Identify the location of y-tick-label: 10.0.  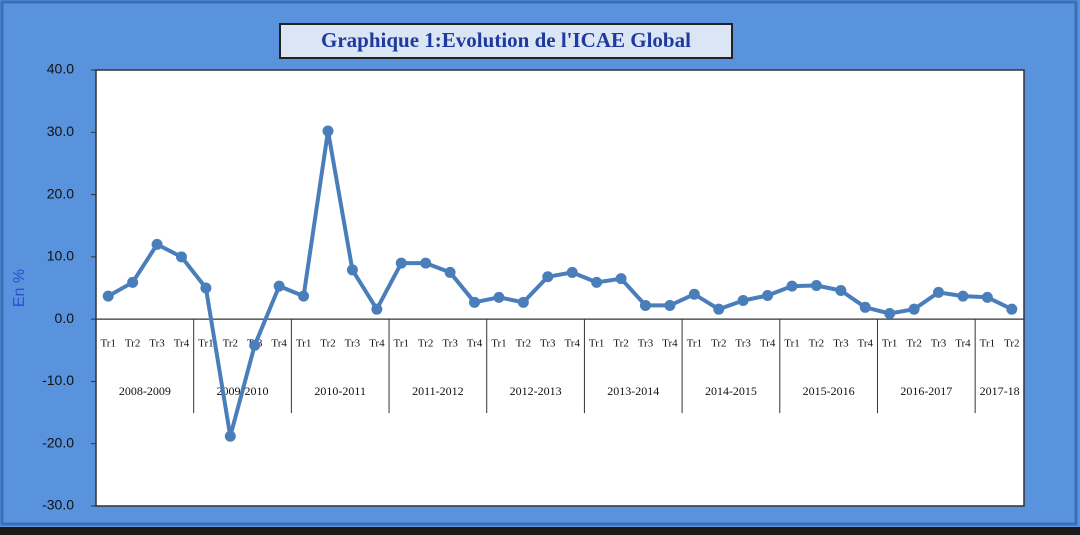
(60, 256).